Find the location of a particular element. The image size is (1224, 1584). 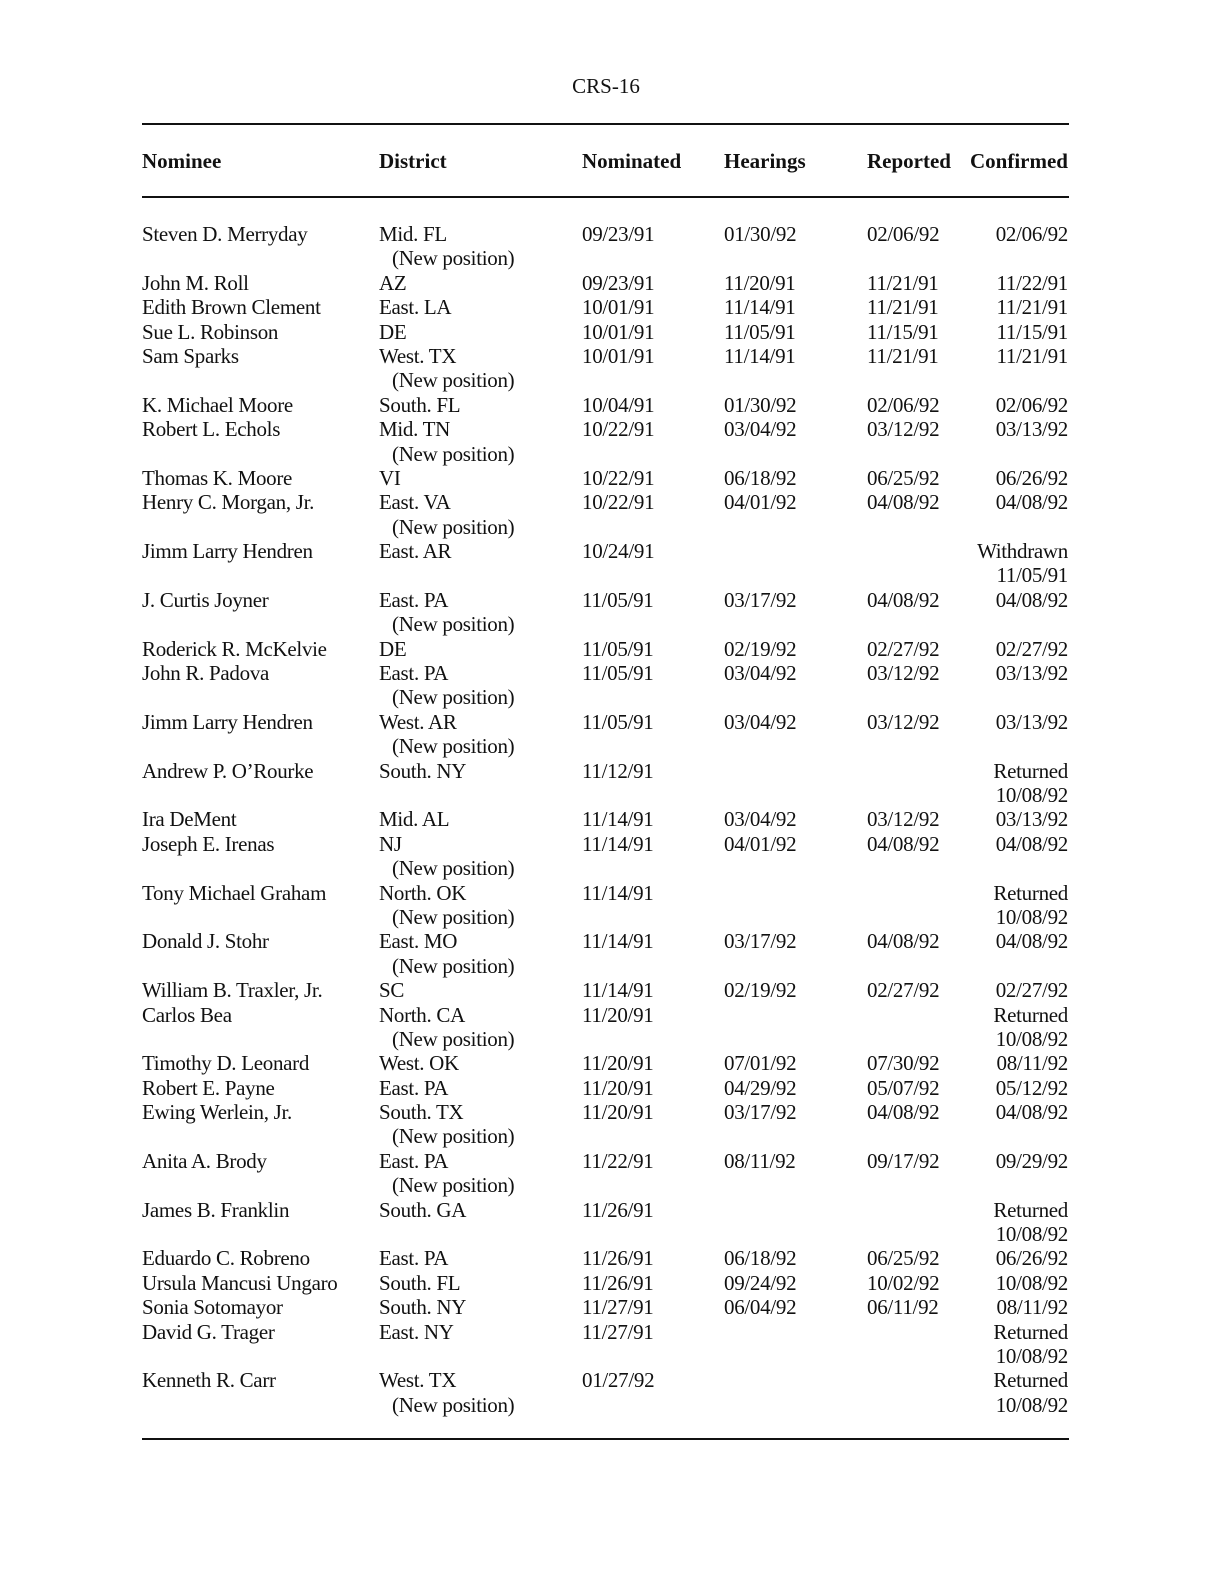

nominee-name: Donald J. Stohr is located at coordinates (205, 941).